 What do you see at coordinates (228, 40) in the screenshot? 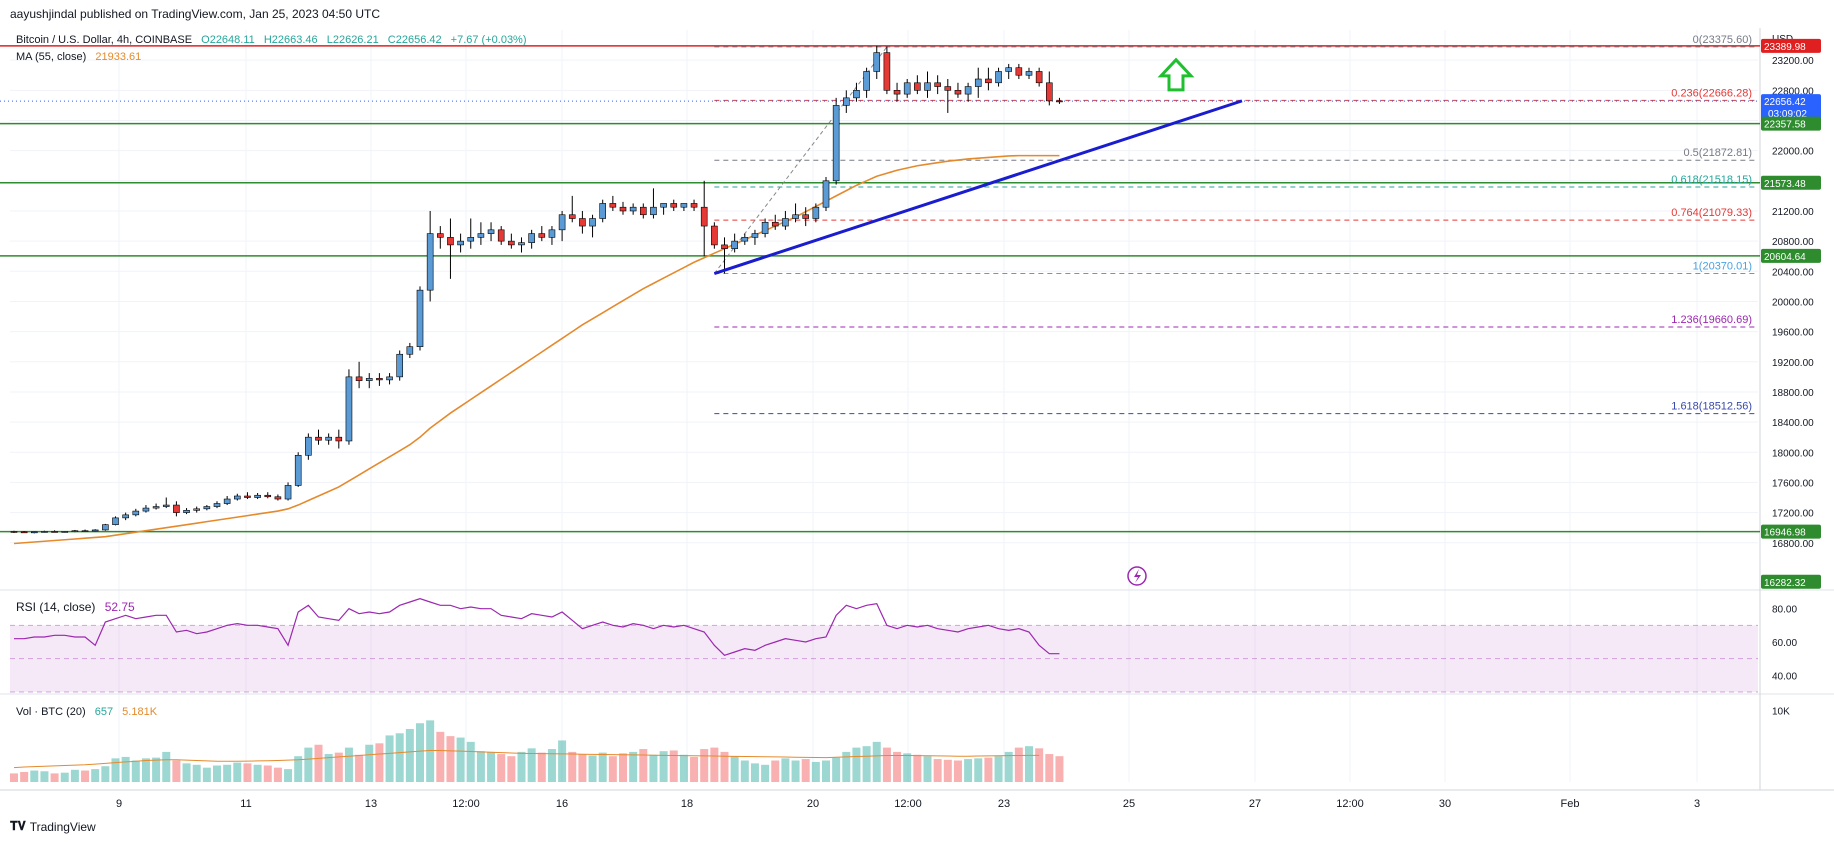
I see `open-value: O22648.11` at bounding box center [228, 40].